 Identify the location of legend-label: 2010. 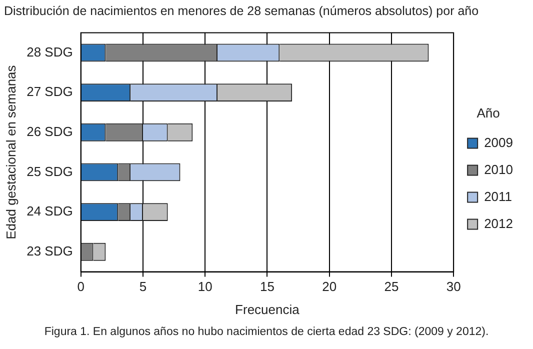
(498, 169).